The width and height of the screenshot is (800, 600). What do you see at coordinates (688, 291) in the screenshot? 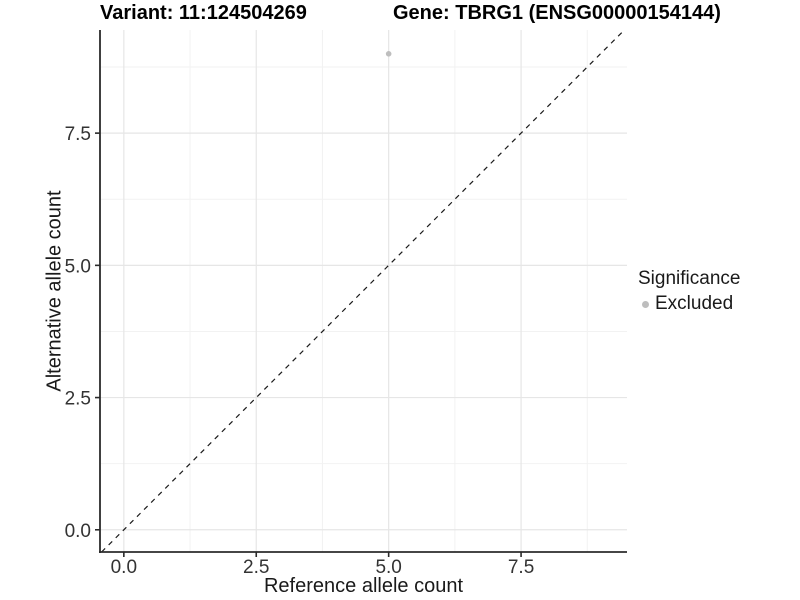
I see `legend: Significance Excluded` at bounding box center [688, 291].